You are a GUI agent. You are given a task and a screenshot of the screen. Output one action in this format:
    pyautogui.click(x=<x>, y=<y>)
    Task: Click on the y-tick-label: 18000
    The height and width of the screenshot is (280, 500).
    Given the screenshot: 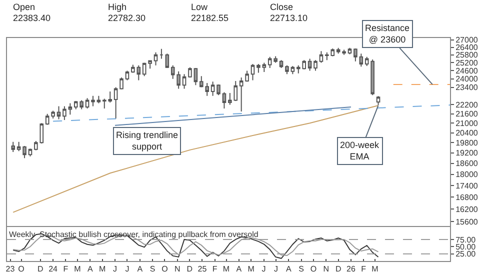 What is the action you would take?
    pyautogui.click(x=467, y=175)
    